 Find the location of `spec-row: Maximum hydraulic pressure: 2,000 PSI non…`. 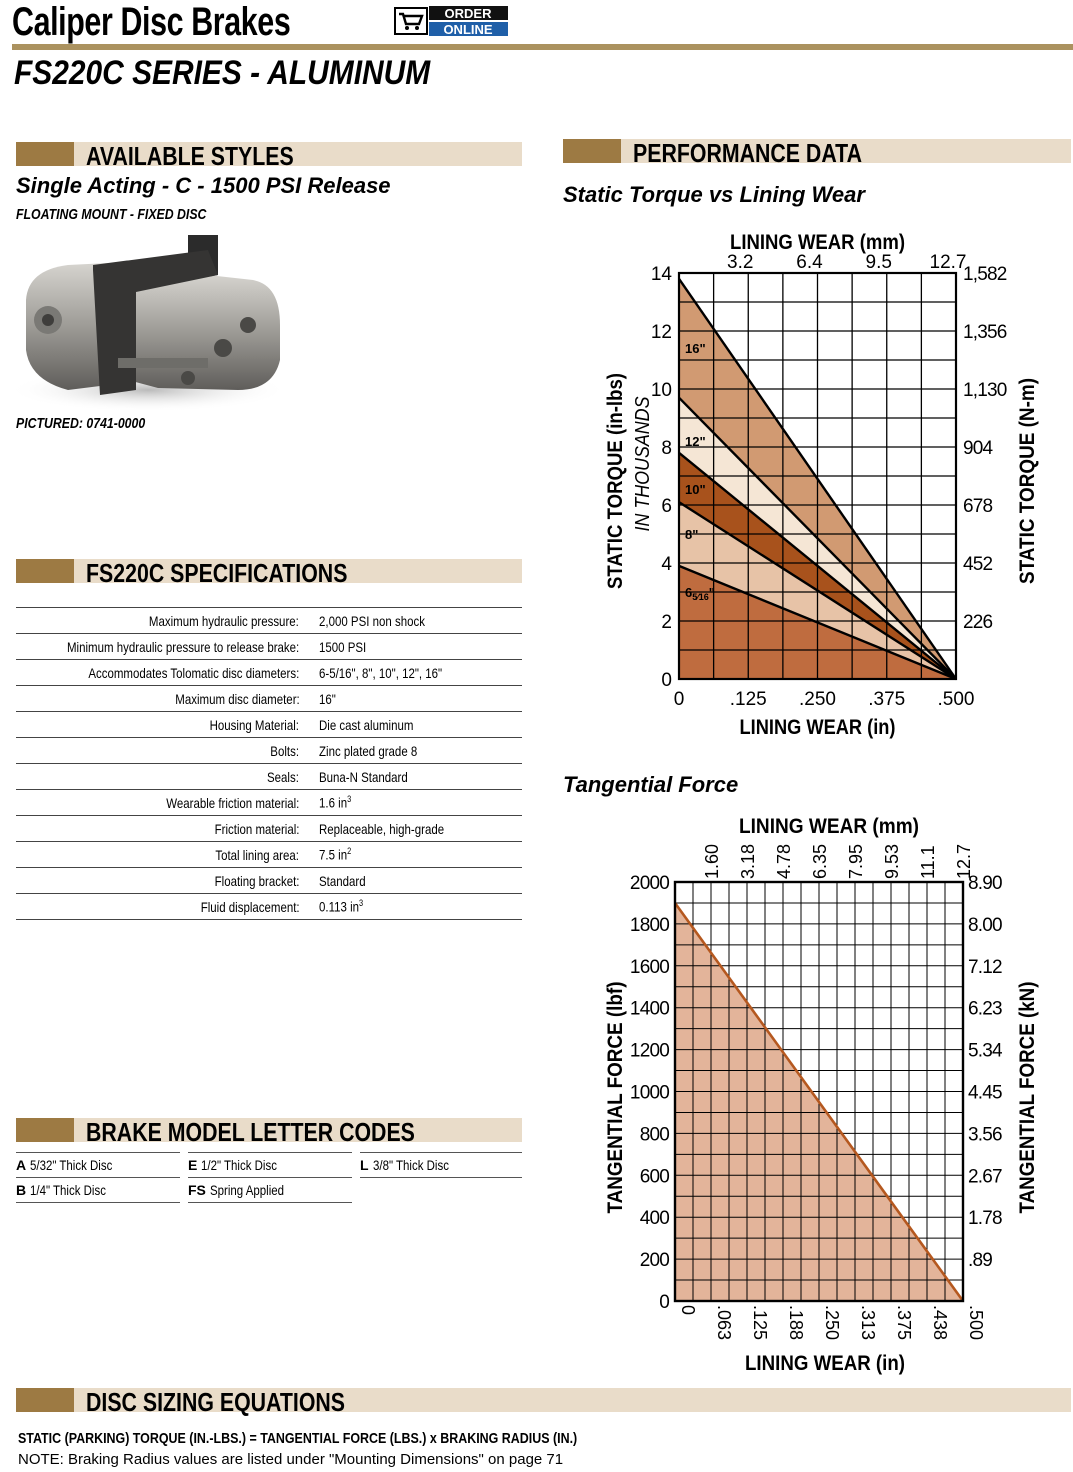

spec-row: Maximum hydraulic pressure: 2,000 PSI non… is located at coordinates (269, 620).